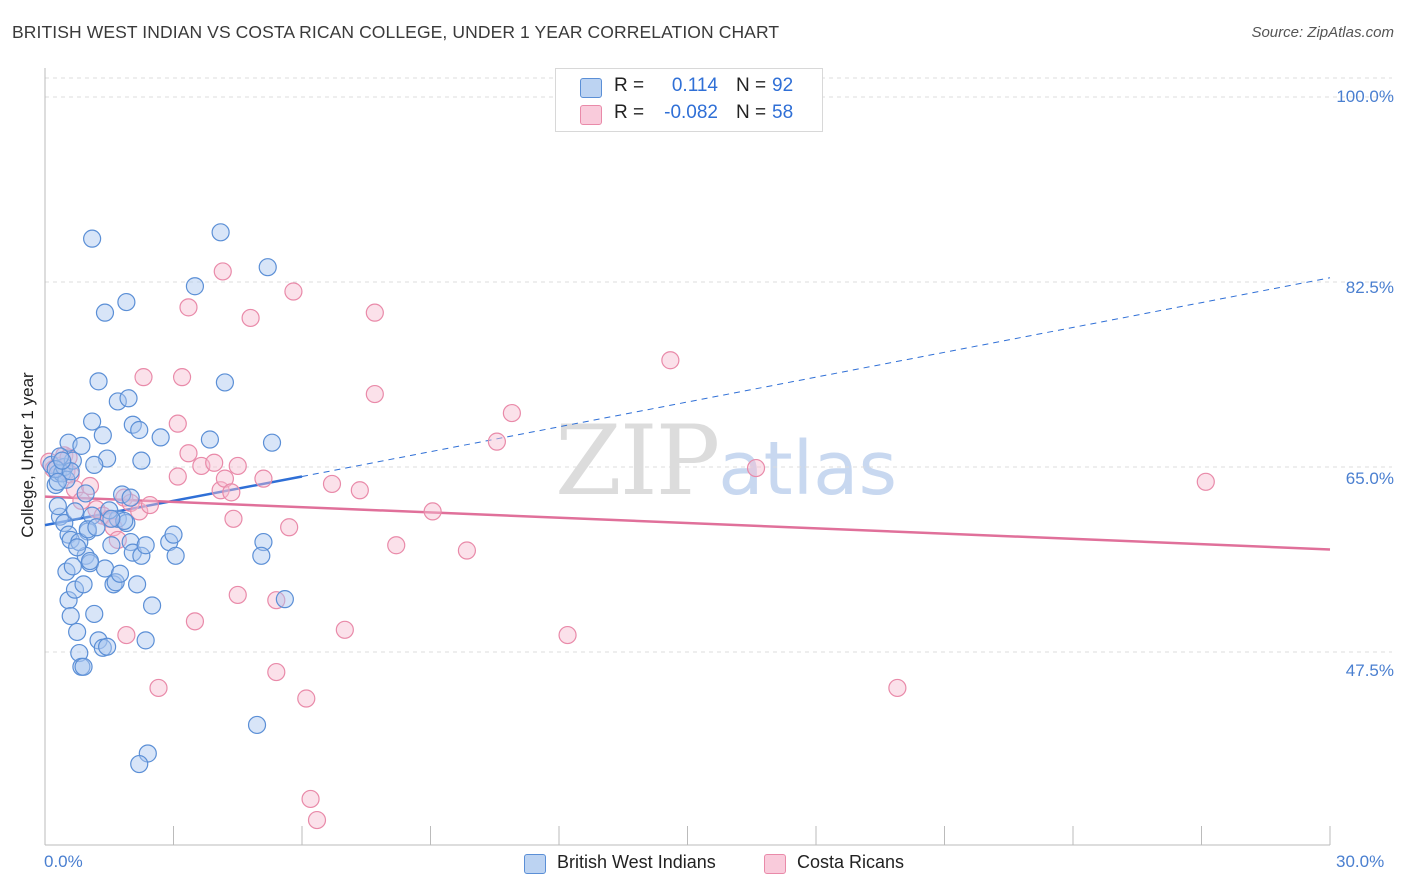 This screenshot has height=892, width=1406. I want to click on r-value: 0.114, so click(694, 85).